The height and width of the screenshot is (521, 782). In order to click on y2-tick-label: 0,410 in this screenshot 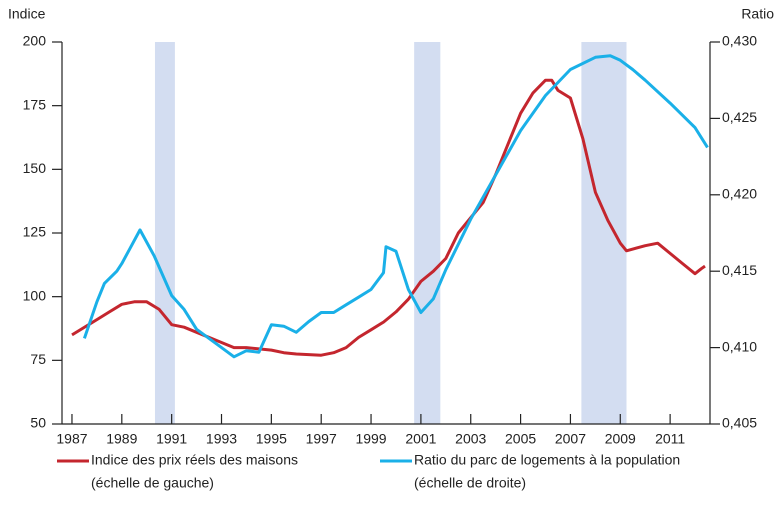, I will do `click(739, 346)`.